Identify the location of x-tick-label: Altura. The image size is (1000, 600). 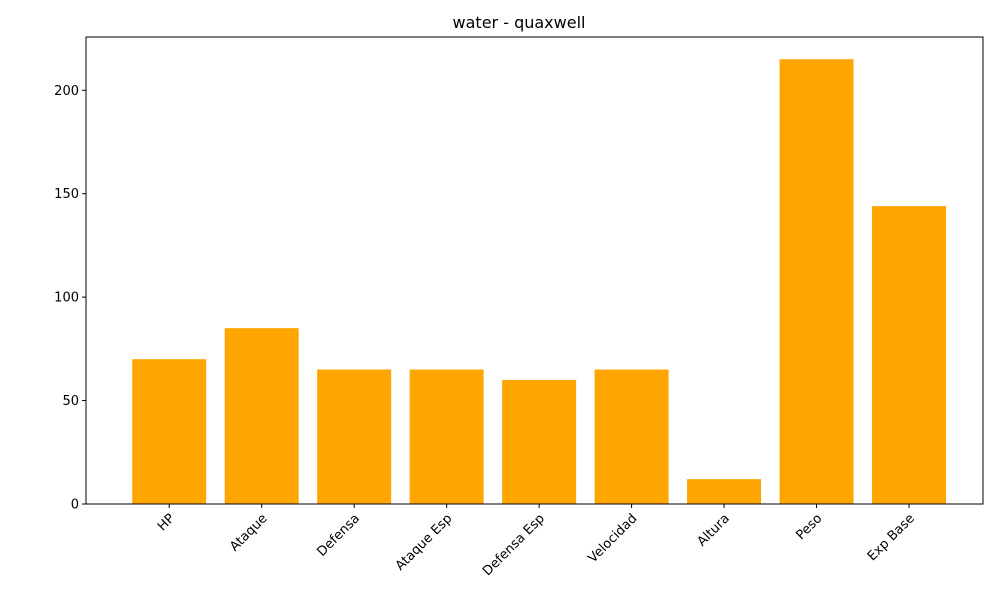
(714, 530).